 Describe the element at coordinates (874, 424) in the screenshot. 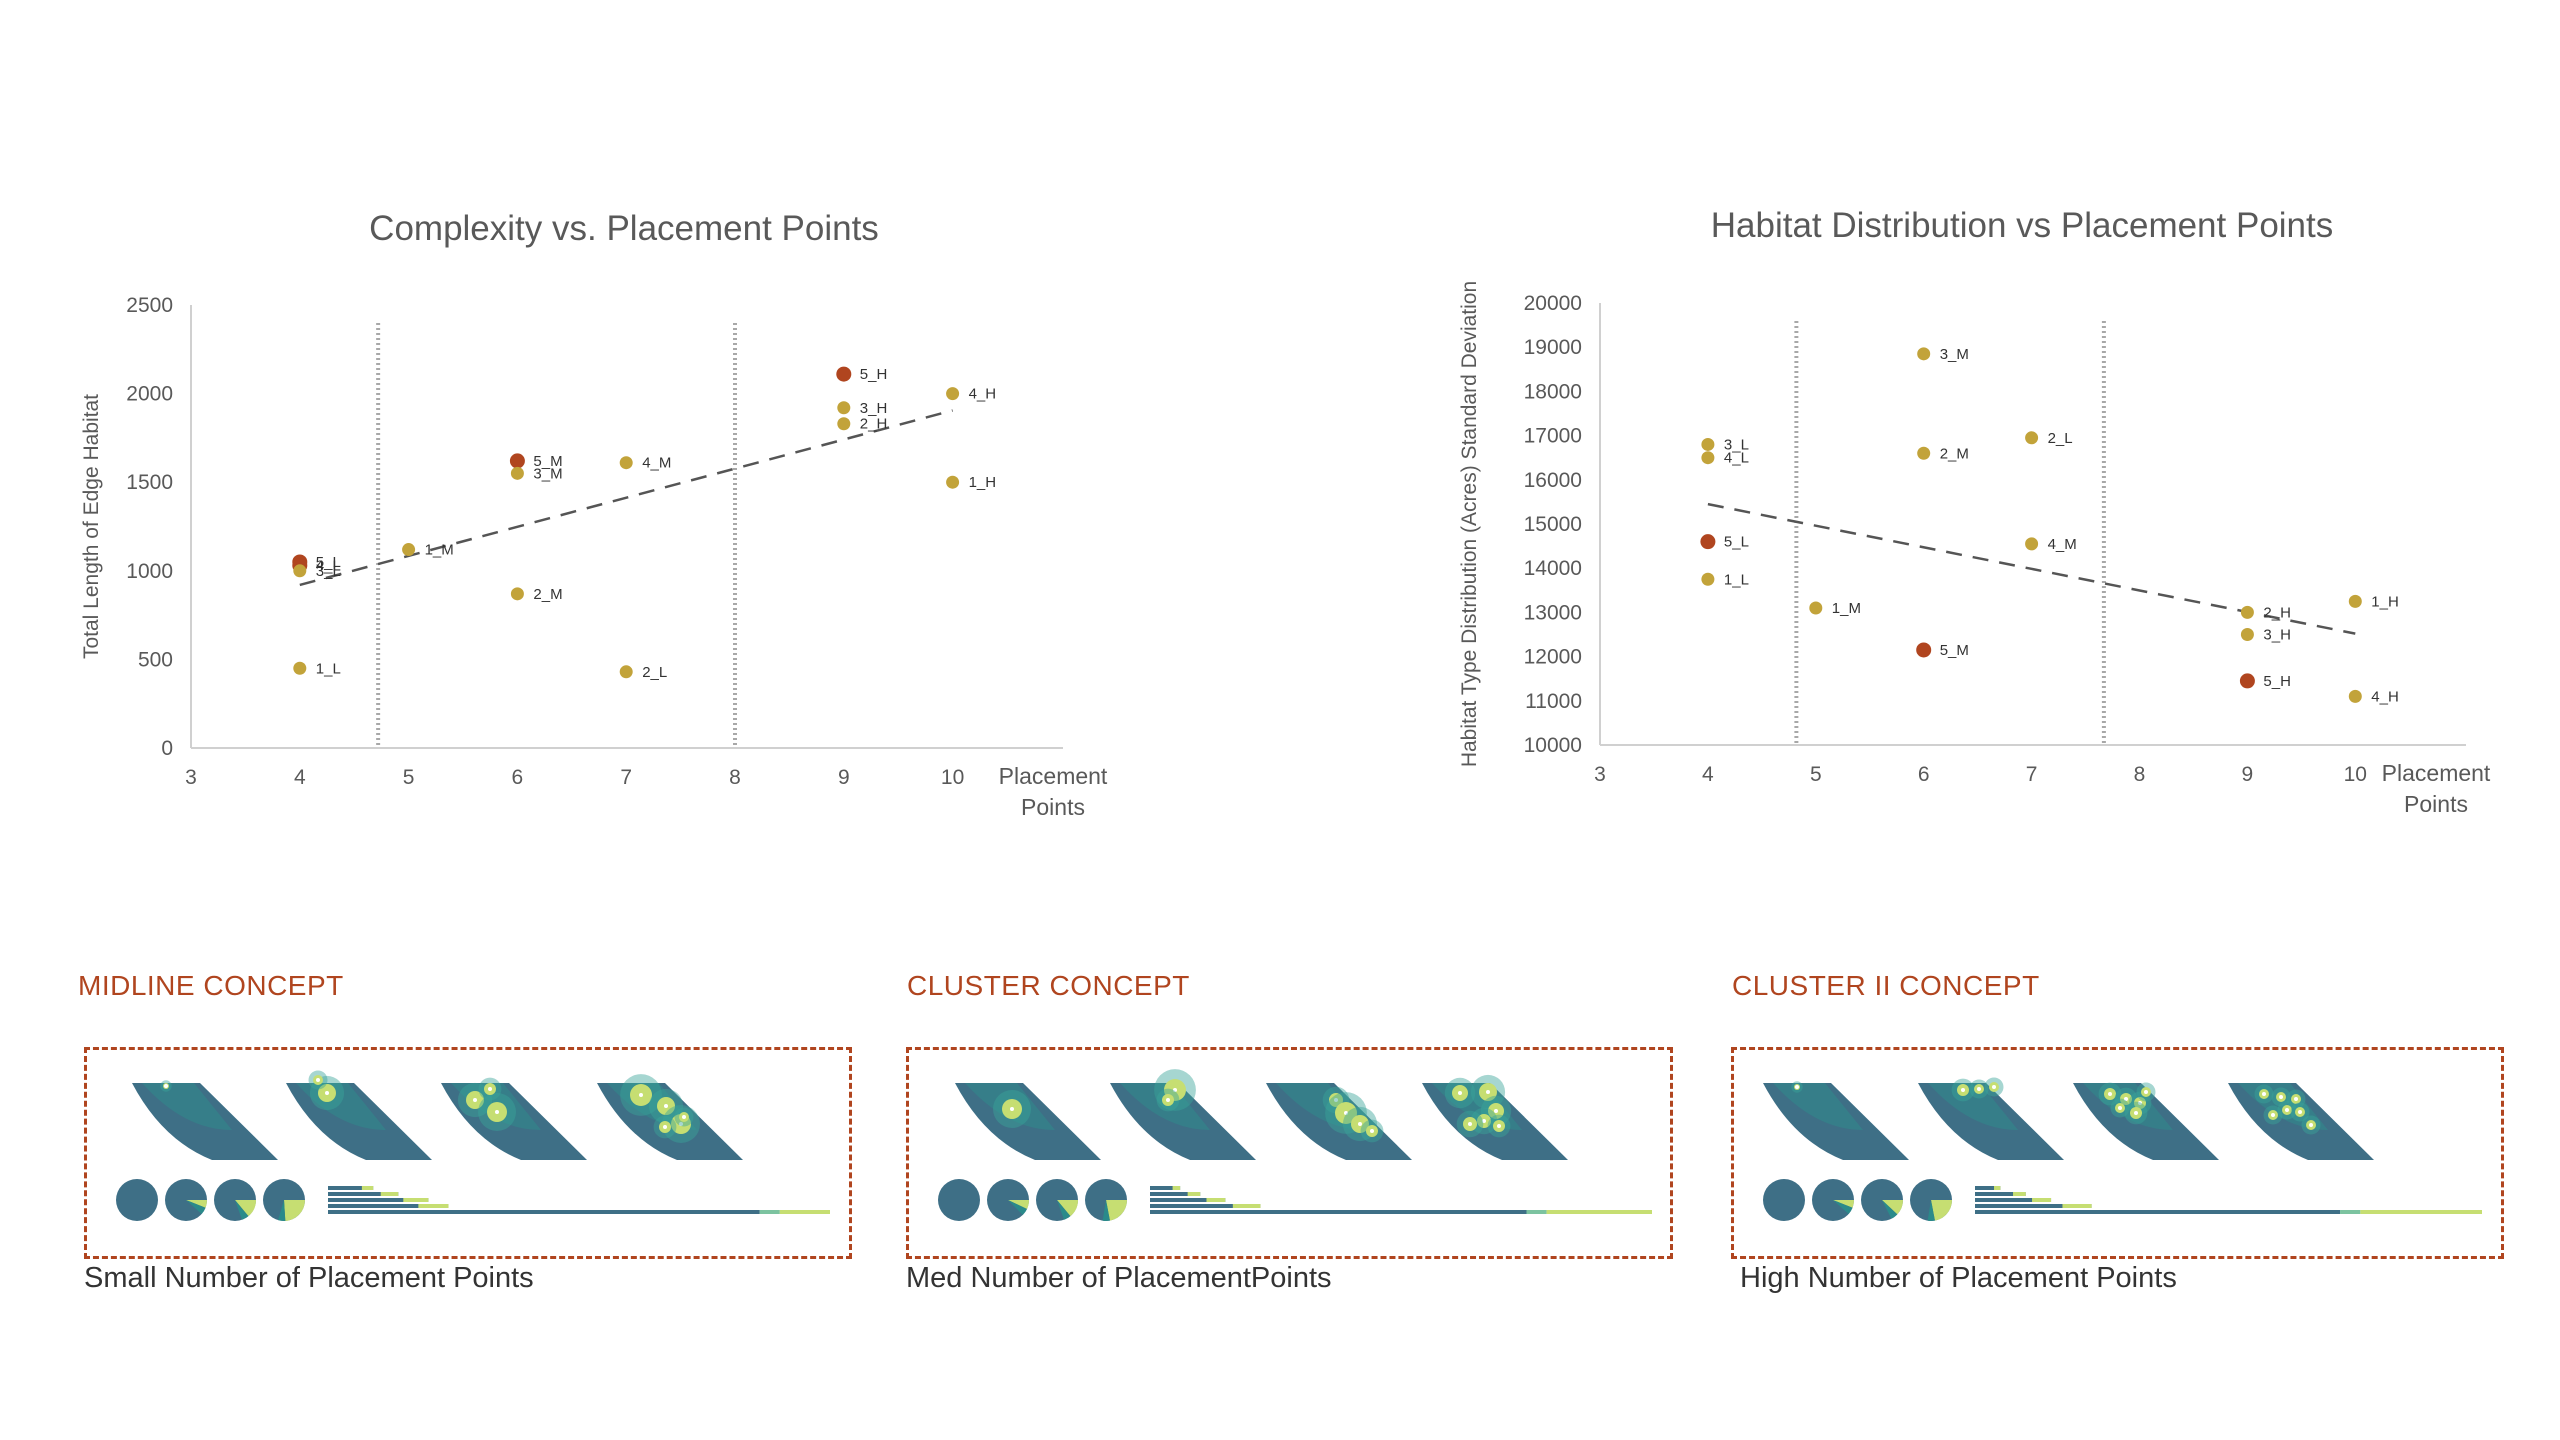

I see `data-point-label: 2_H` at that location.